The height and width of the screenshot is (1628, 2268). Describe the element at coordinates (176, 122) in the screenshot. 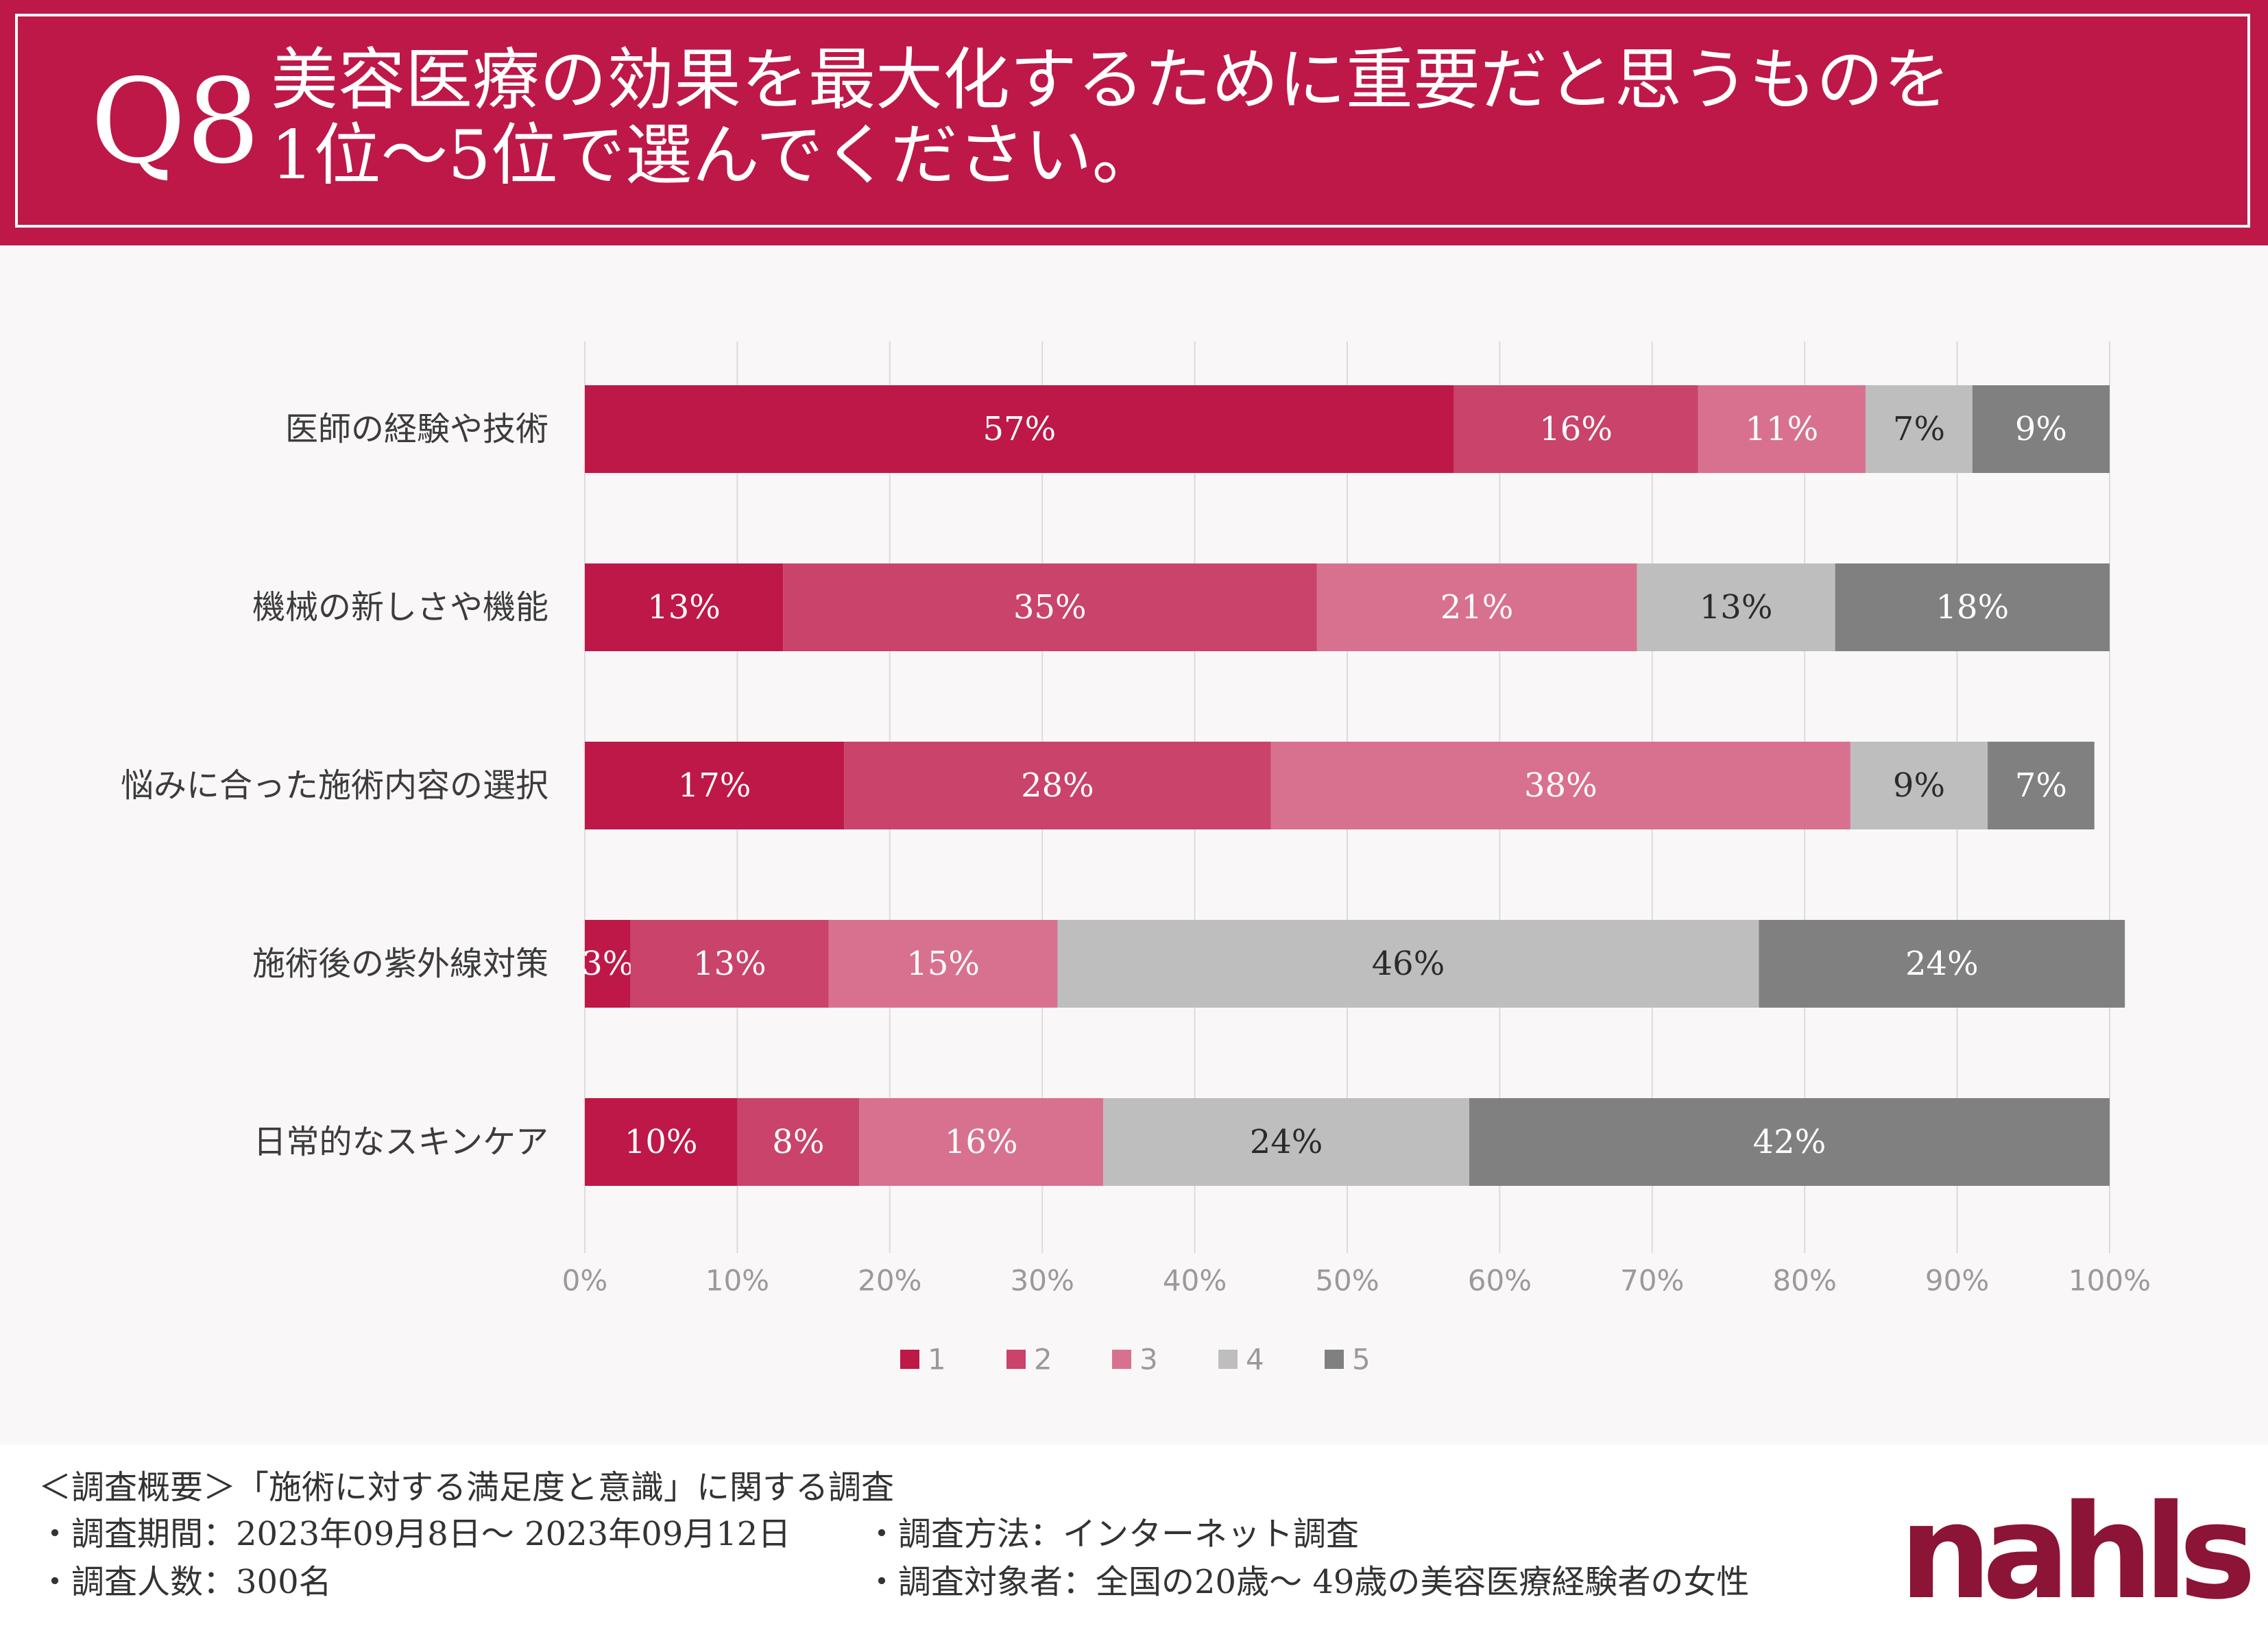

I see `question-number: Q8` at that location.